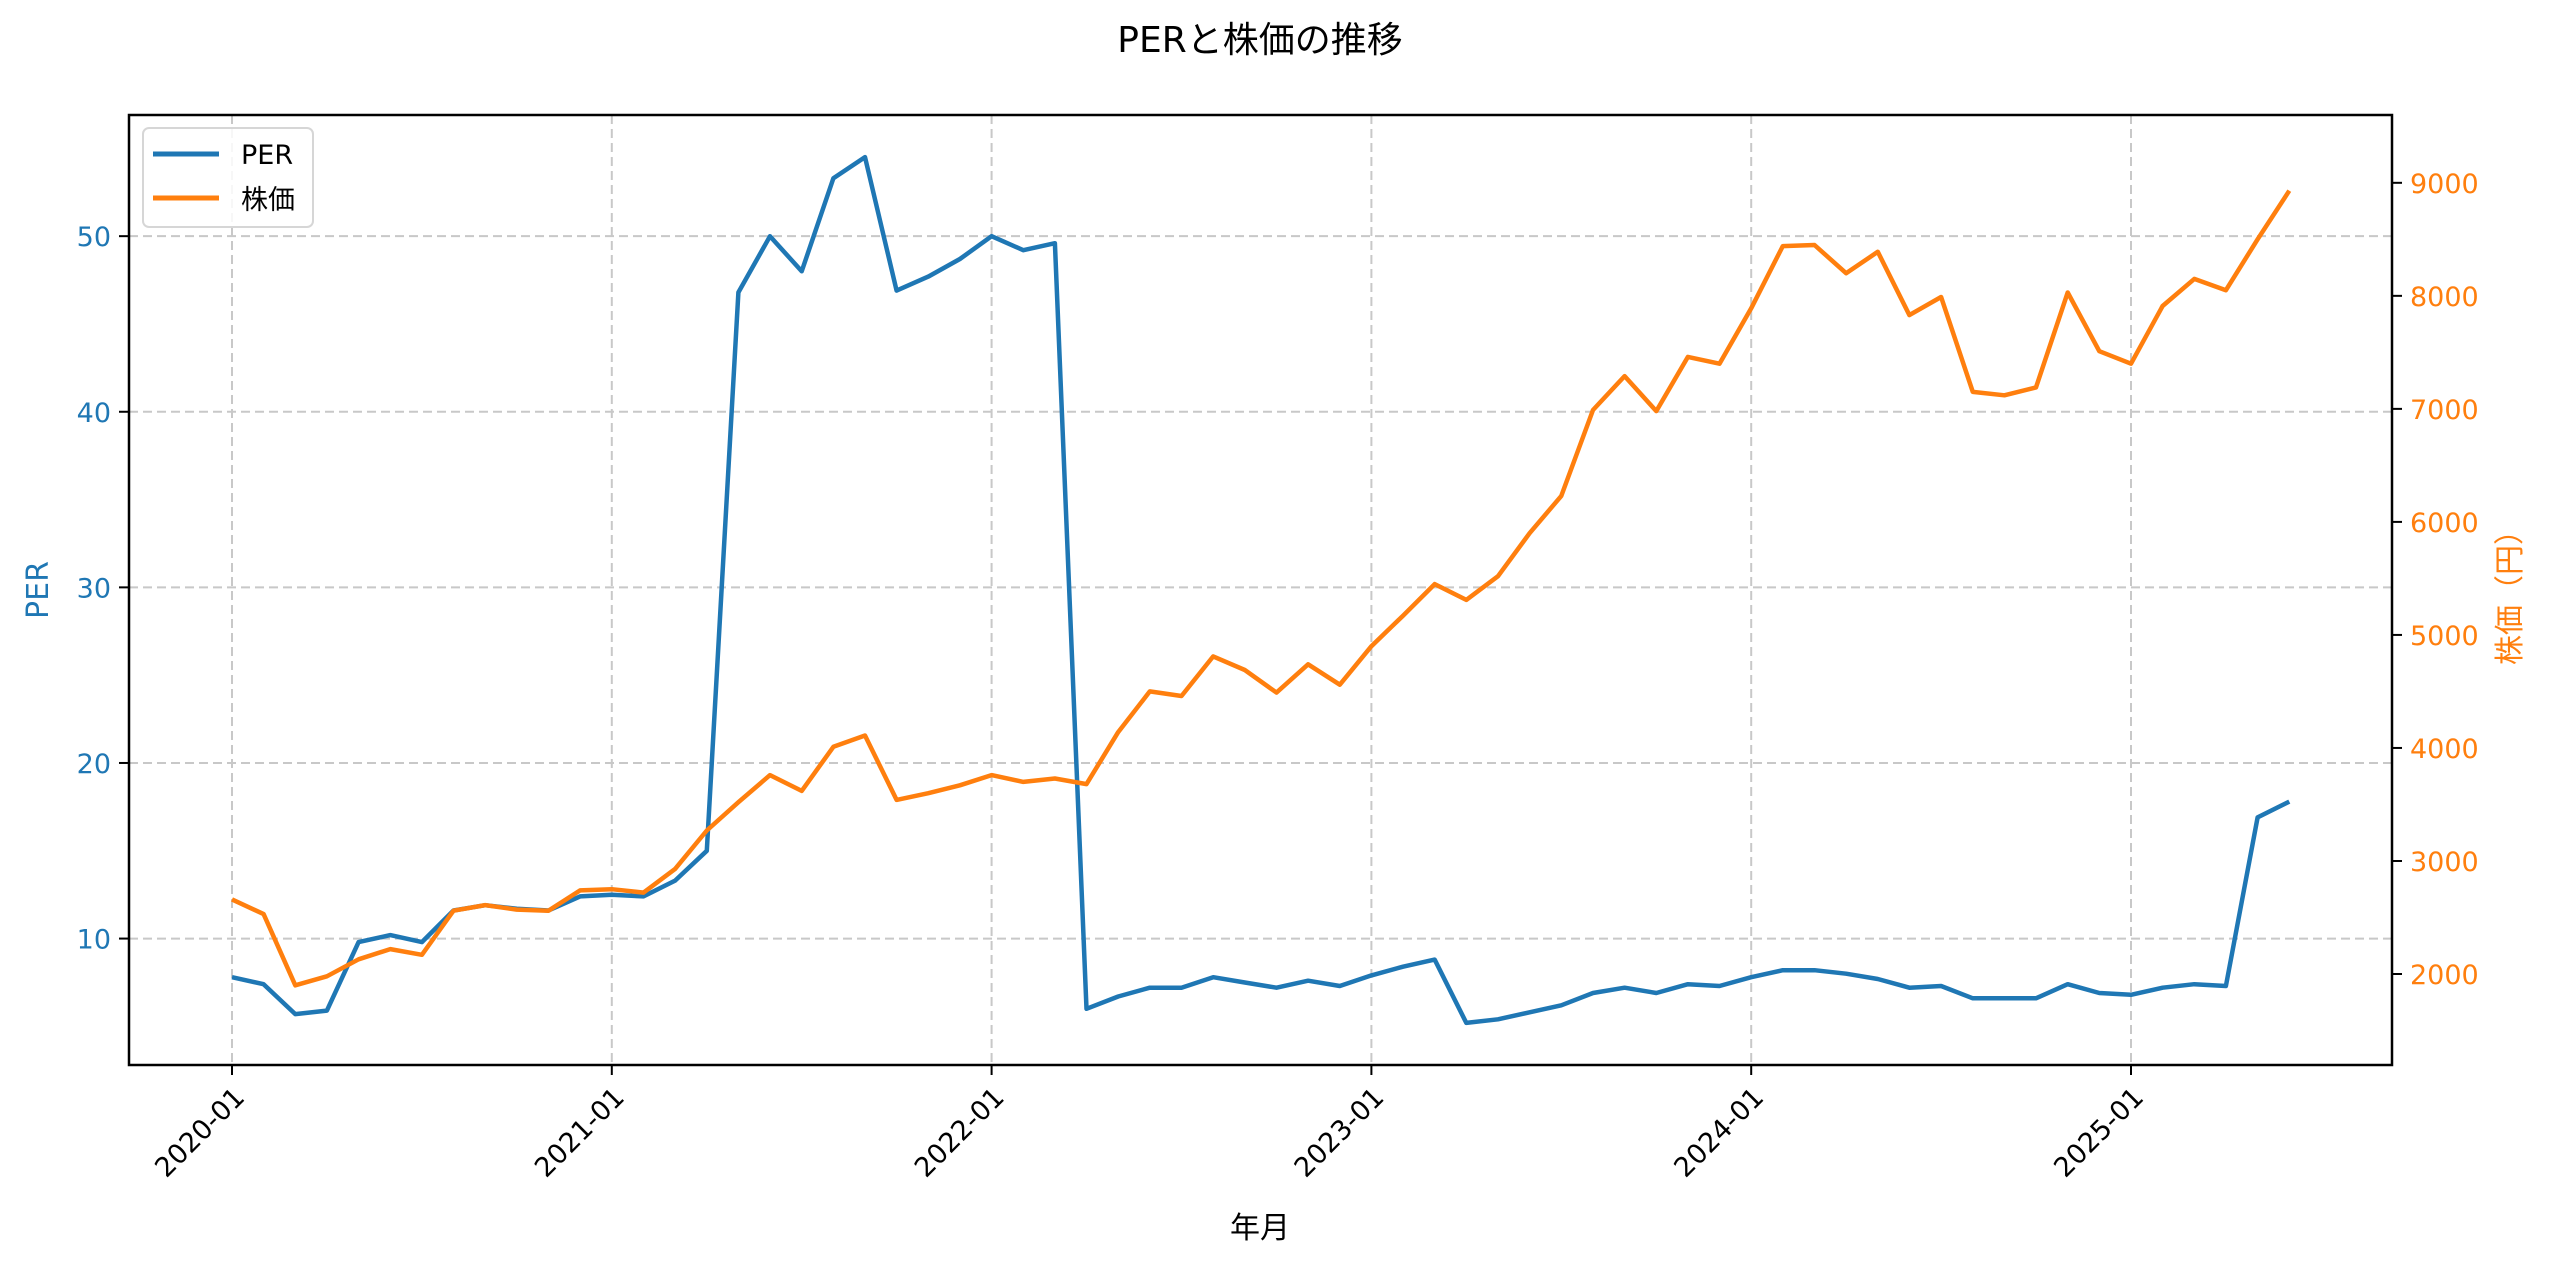  What do you see at coordinates (2435, 580) in the screenshot?
I see `y-axis-right: 2000 3000 4000 5000 6000 7000 8000 9000` at bounding box center [2435, 580].